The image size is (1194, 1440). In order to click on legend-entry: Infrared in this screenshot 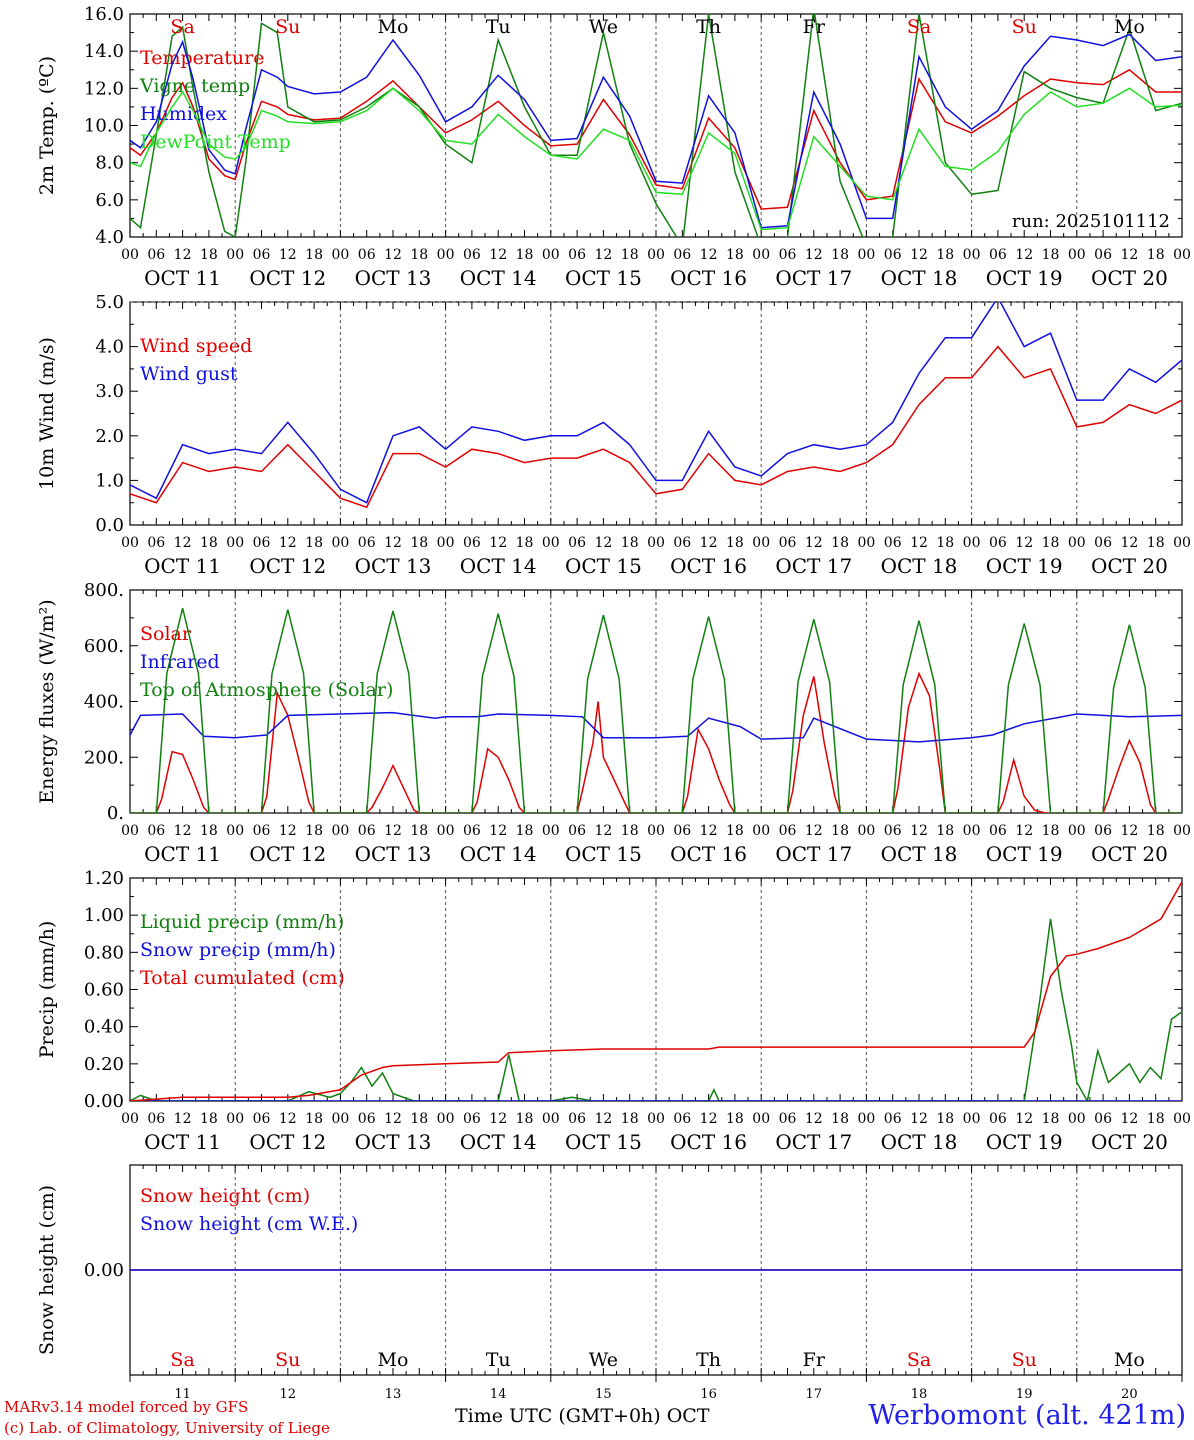, I will do `click(180, 662)`.